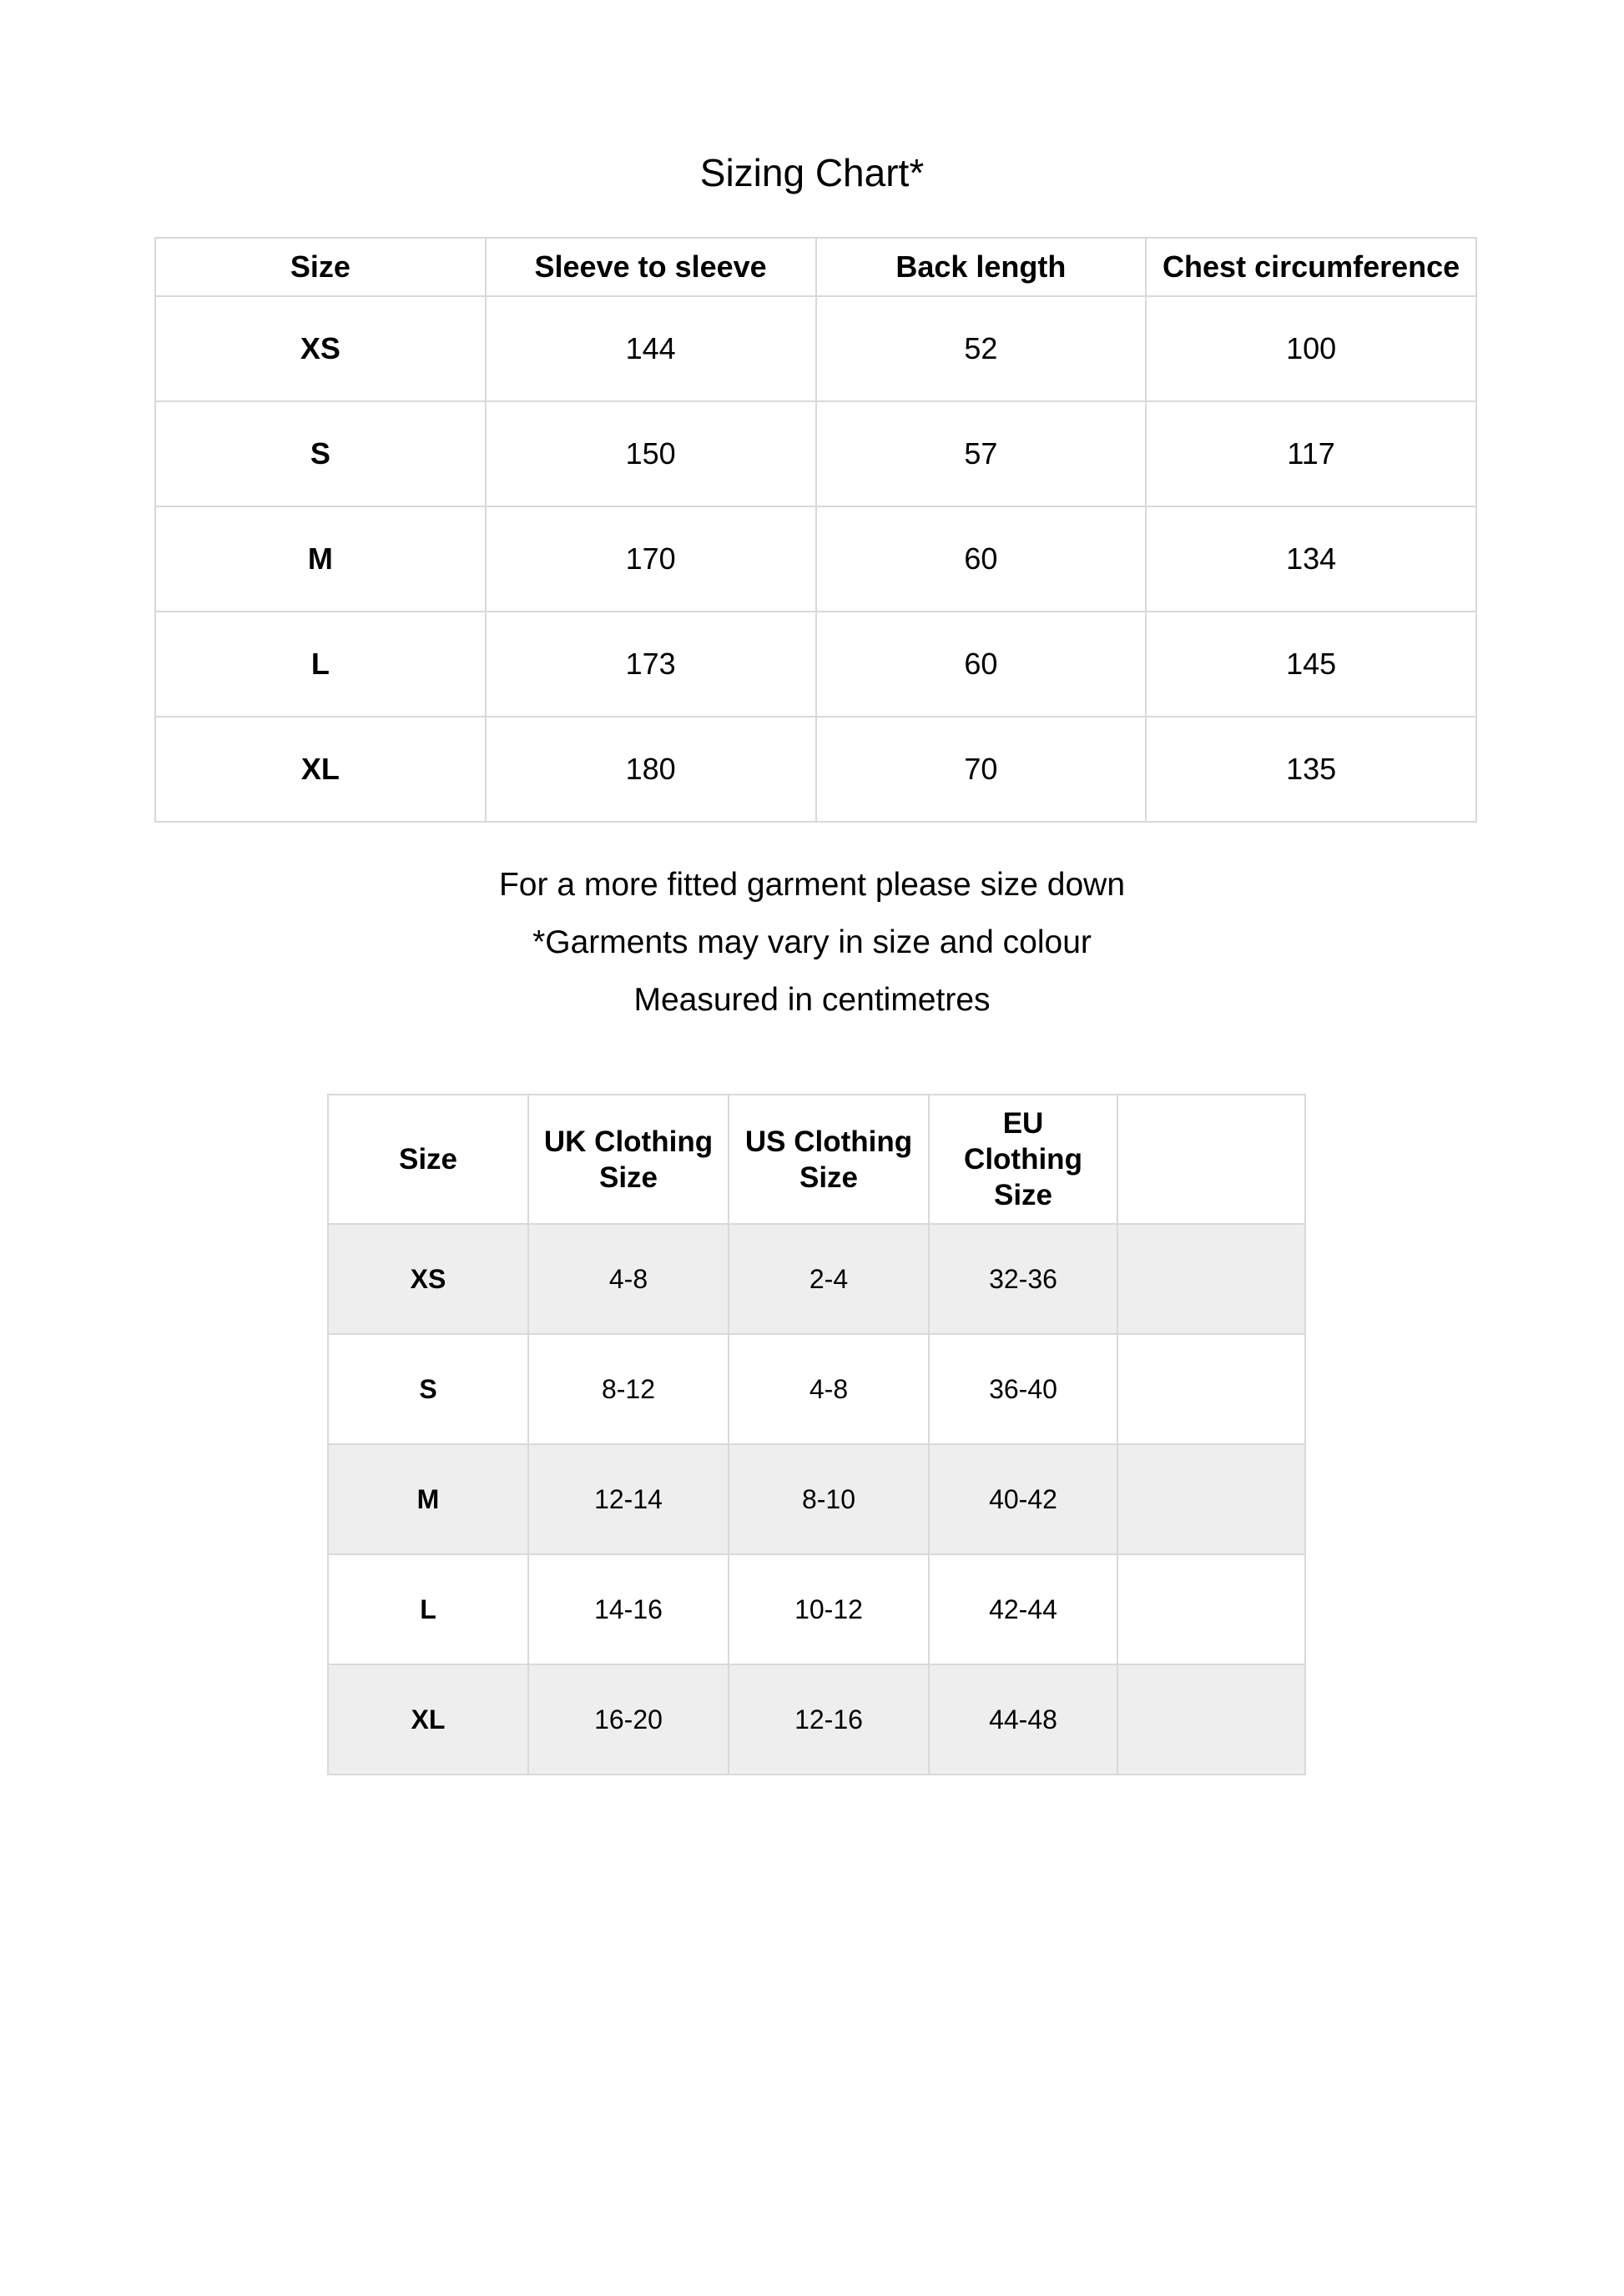 The height and width of the screenshot is (2296, 1624). Describe the element at coordinates (650, 664) in the screenshot. I see `value-cell: 173` at that location.